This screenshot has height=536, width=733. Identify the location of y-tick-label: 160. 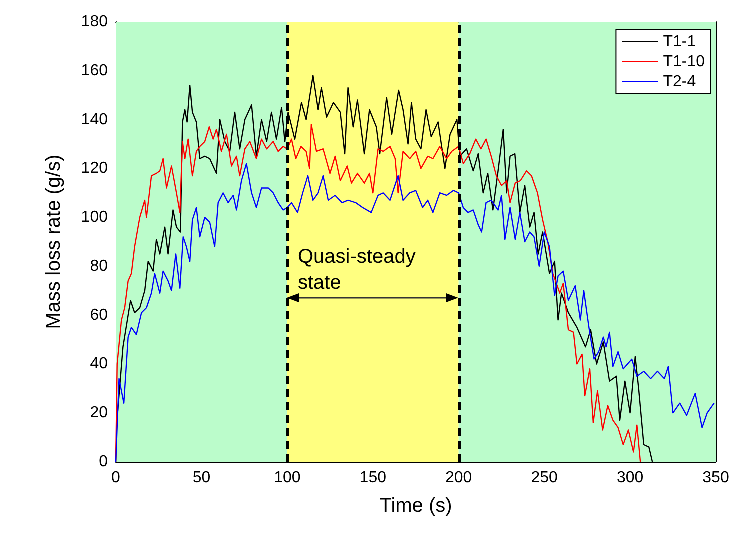
(94, 71).